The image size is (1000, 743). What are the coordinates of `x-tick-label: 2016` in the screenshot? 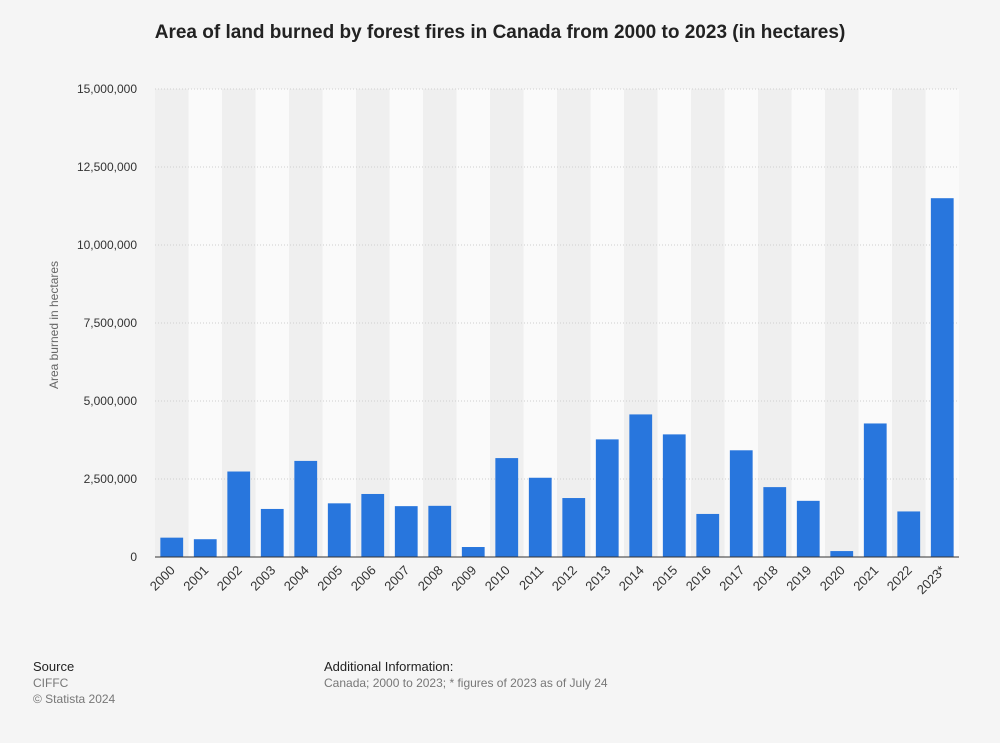 It's located at (698, 578).